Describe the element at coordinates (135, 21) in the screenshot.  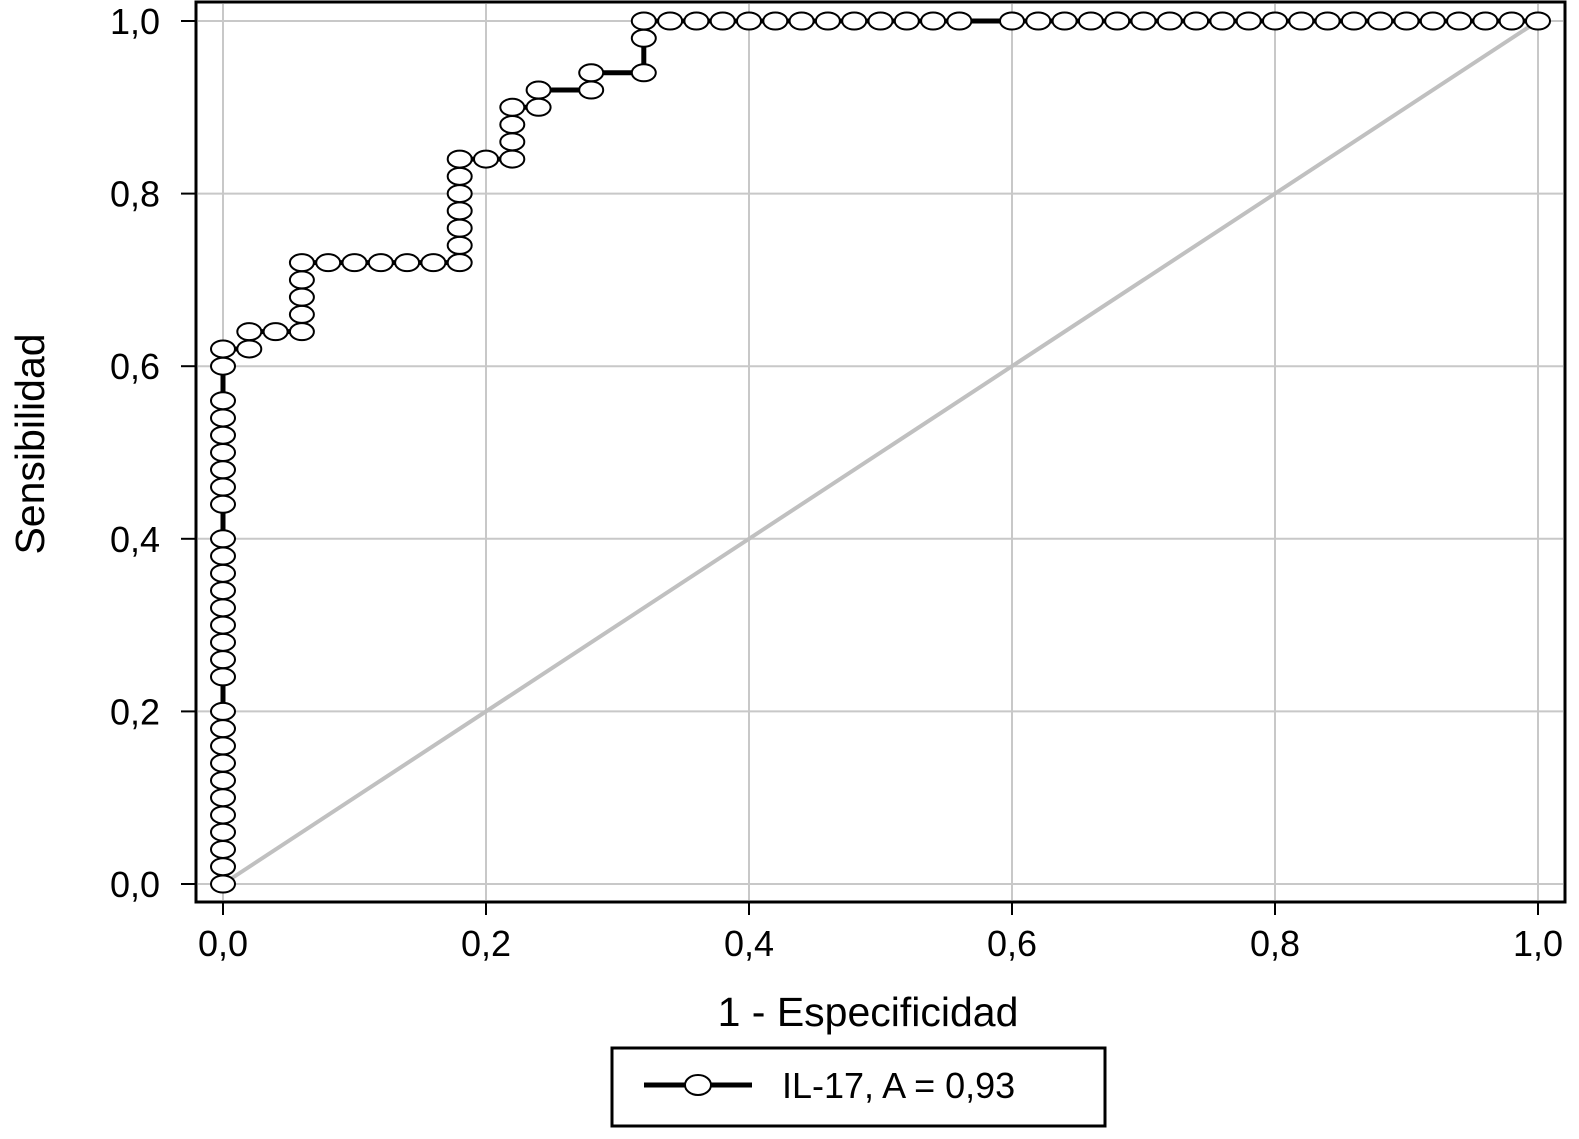
I see `y-tick-label: 1,0` at that location.